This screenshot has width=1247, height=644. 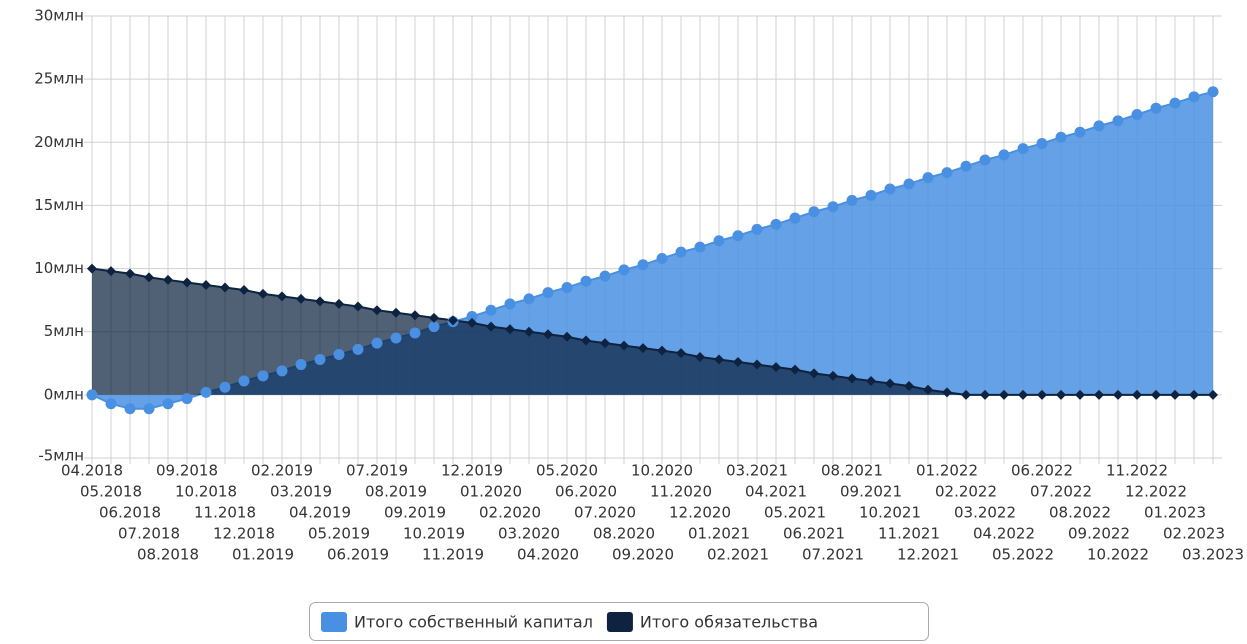 I want to click on x-tick-label: 12.2020, so click(x=700, y=513).